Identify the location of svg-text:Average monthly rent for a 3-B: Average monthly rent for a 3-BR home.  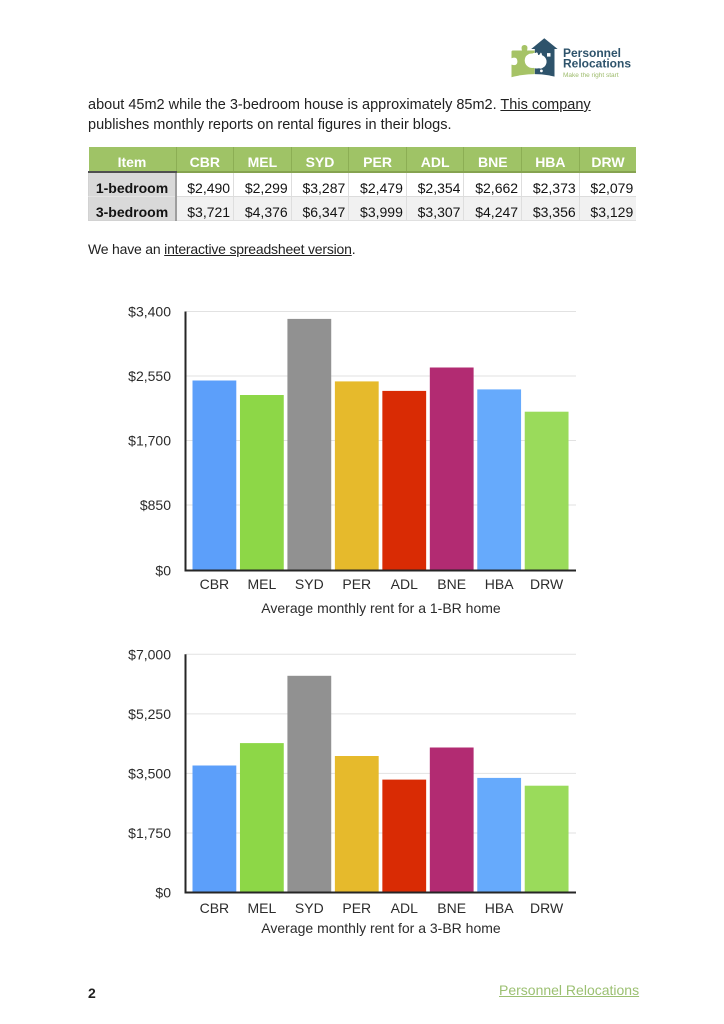
(381, 928).